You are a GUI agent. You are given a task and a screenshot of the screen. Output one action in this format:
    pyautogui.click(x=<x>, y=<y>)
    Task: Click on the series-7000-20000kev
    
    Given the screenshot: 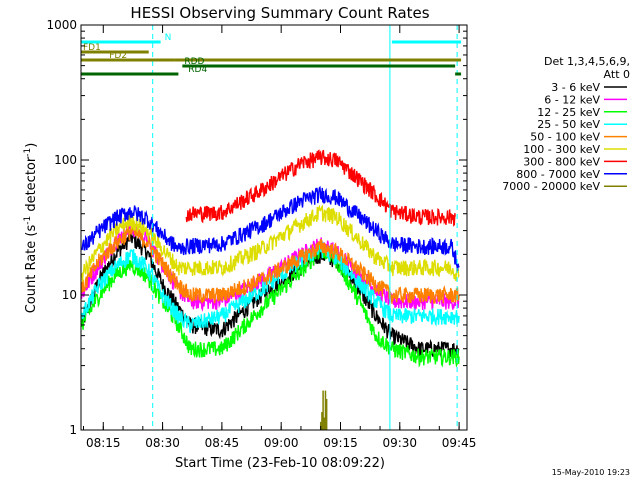 What is the action you would take?
    pyautogui.click(x=323, y=410)
    